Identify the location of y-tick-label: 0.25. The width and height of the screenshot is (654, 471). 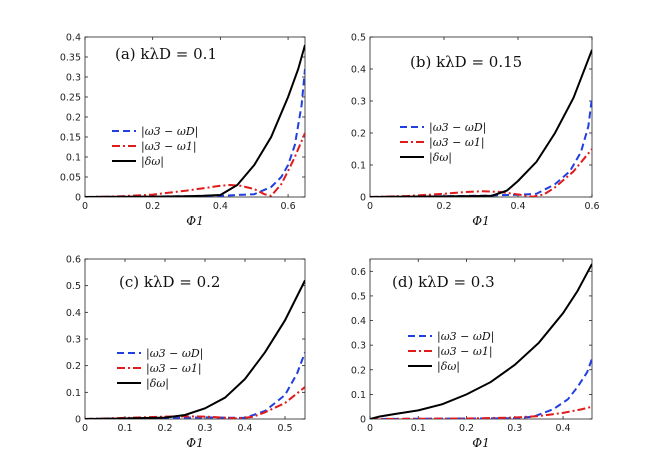
(70, 98).